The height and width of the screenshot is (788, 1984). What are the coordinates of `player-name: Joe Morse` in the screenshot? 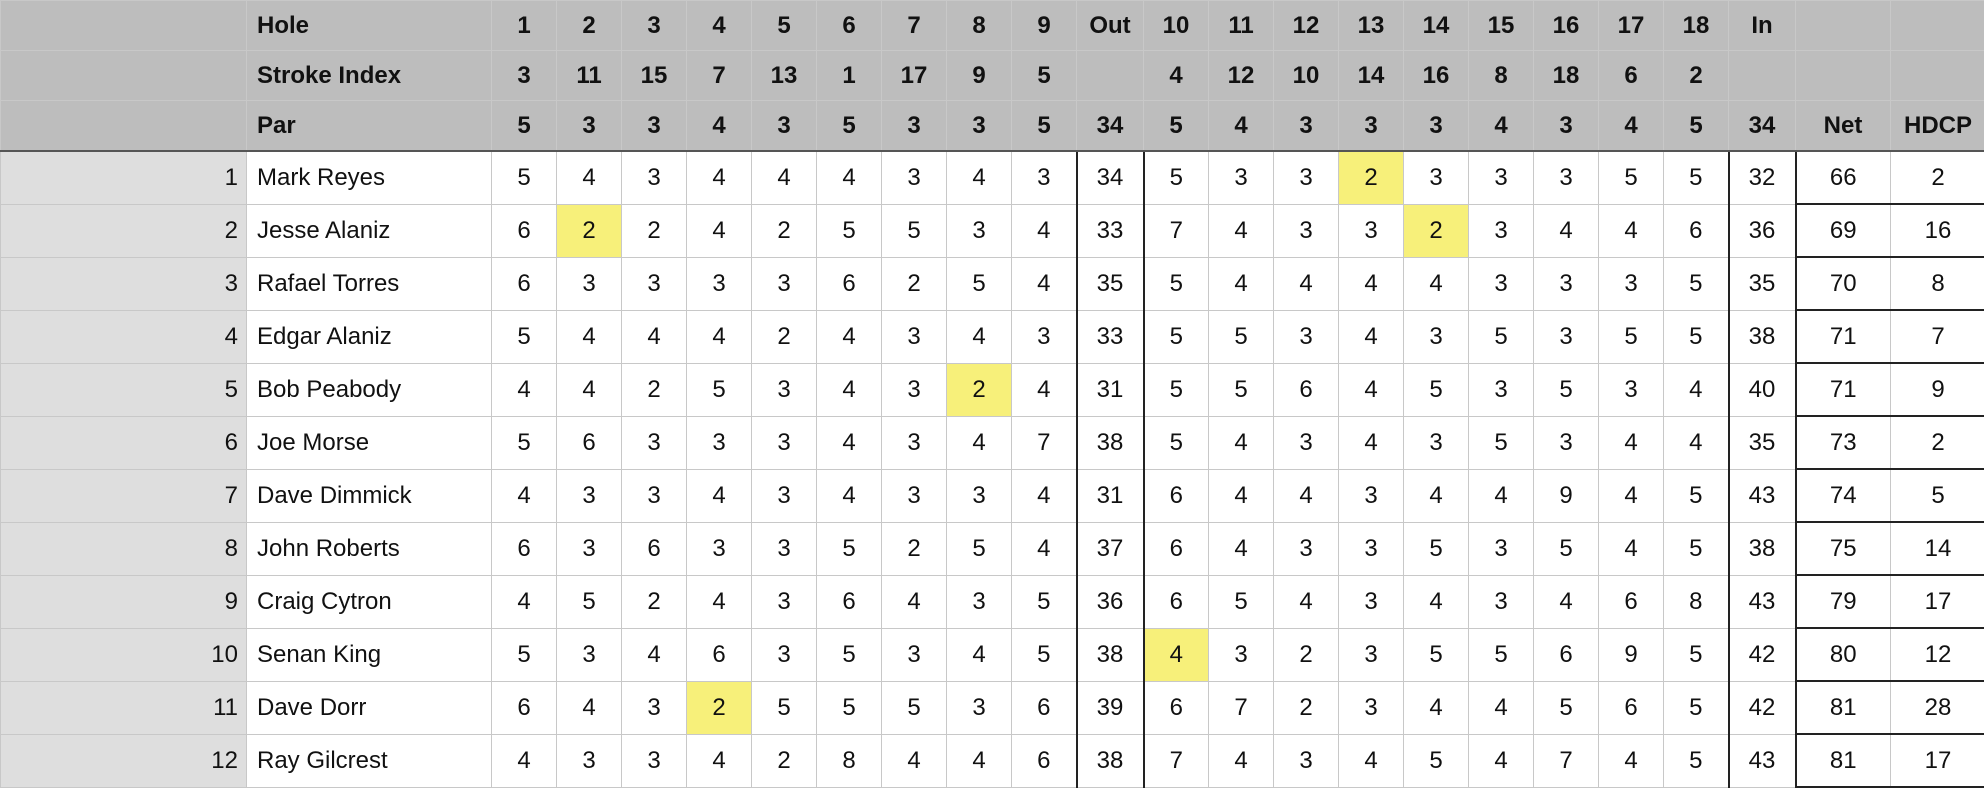 It's located at (369, 442).